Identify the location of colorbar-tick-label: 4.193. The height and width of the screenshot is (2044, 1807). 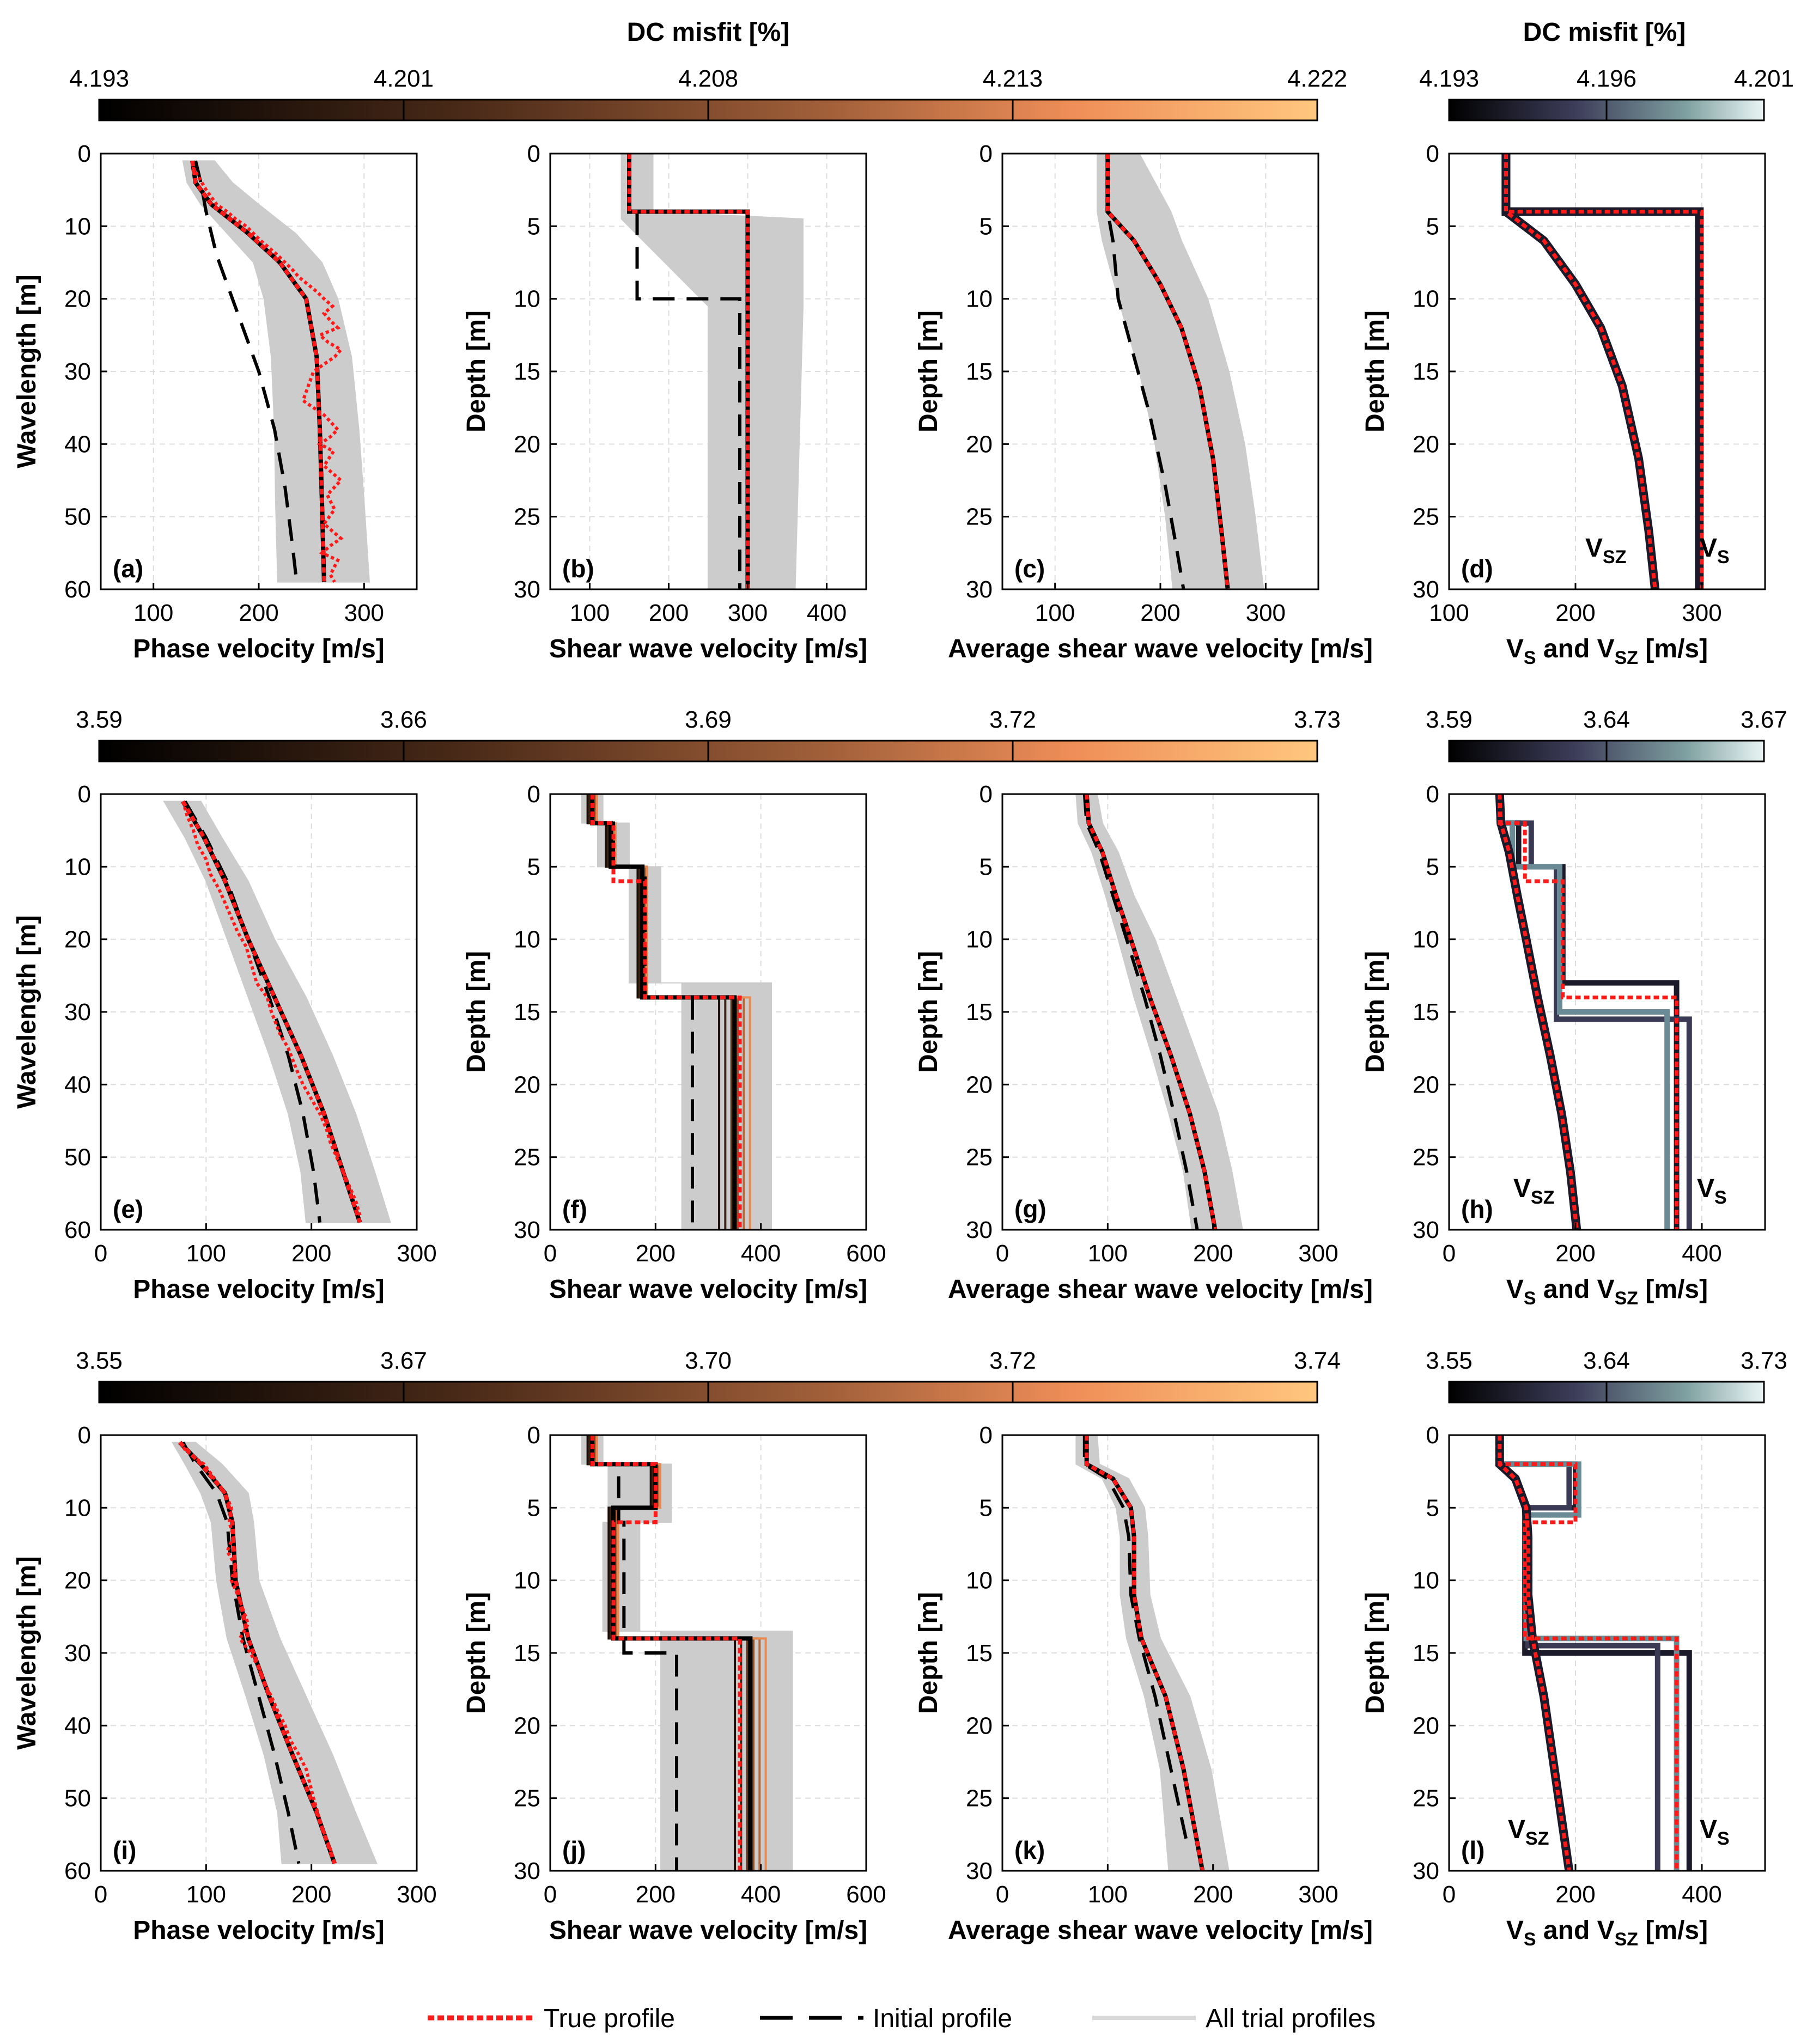
(1449, 79).